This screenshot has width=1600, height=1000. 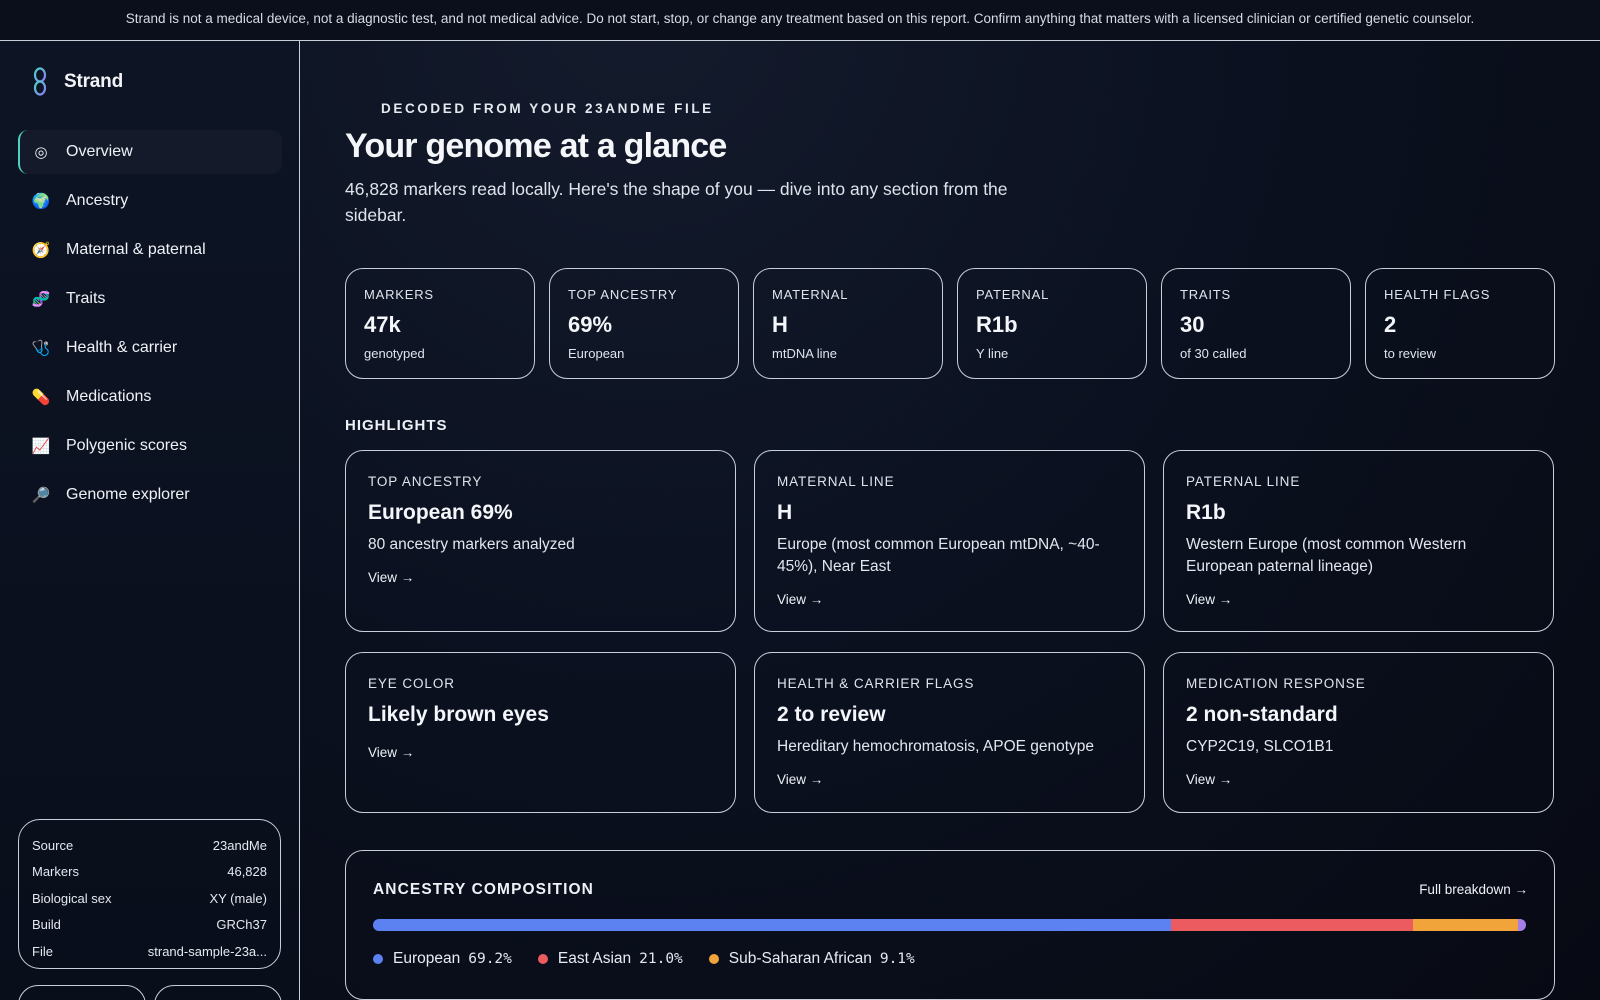 I want to click on legend-item: East Asian 21.0%, so click(x=610, y=959).